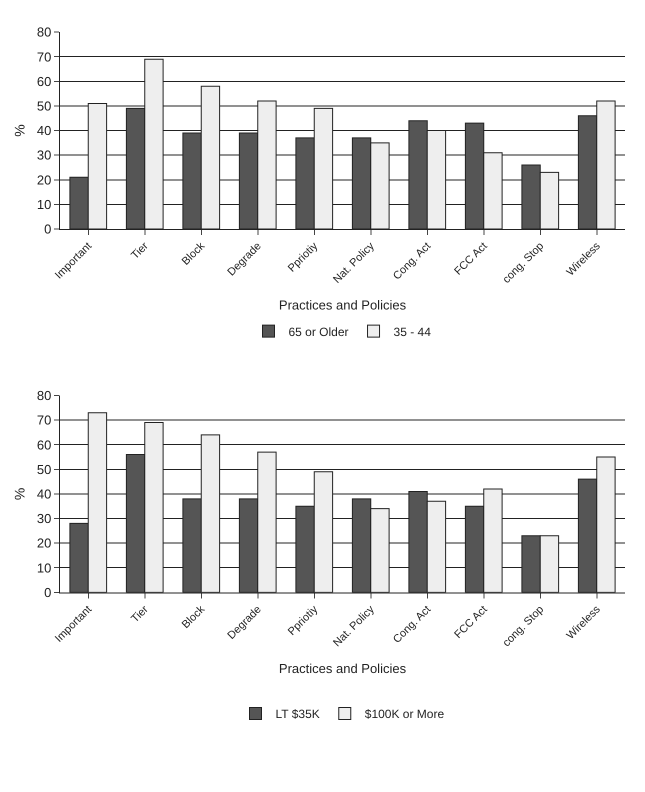  Describe the element at coordinates (298, 714) in the screenshot. I see `legend-label: LT $35K` at that location.